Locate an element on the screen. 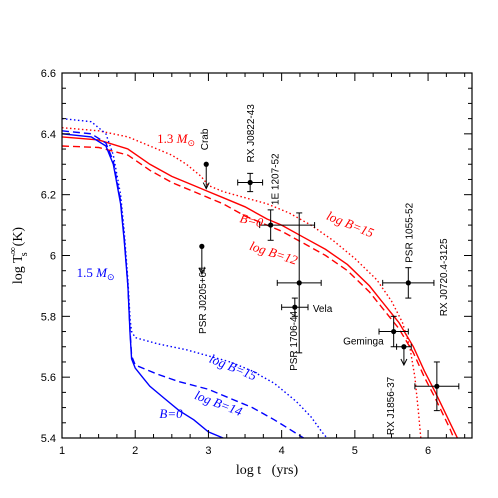 This screenshot has width=498, height=498. y-tick-label: 6.2 is located at coordinates (48, 196).